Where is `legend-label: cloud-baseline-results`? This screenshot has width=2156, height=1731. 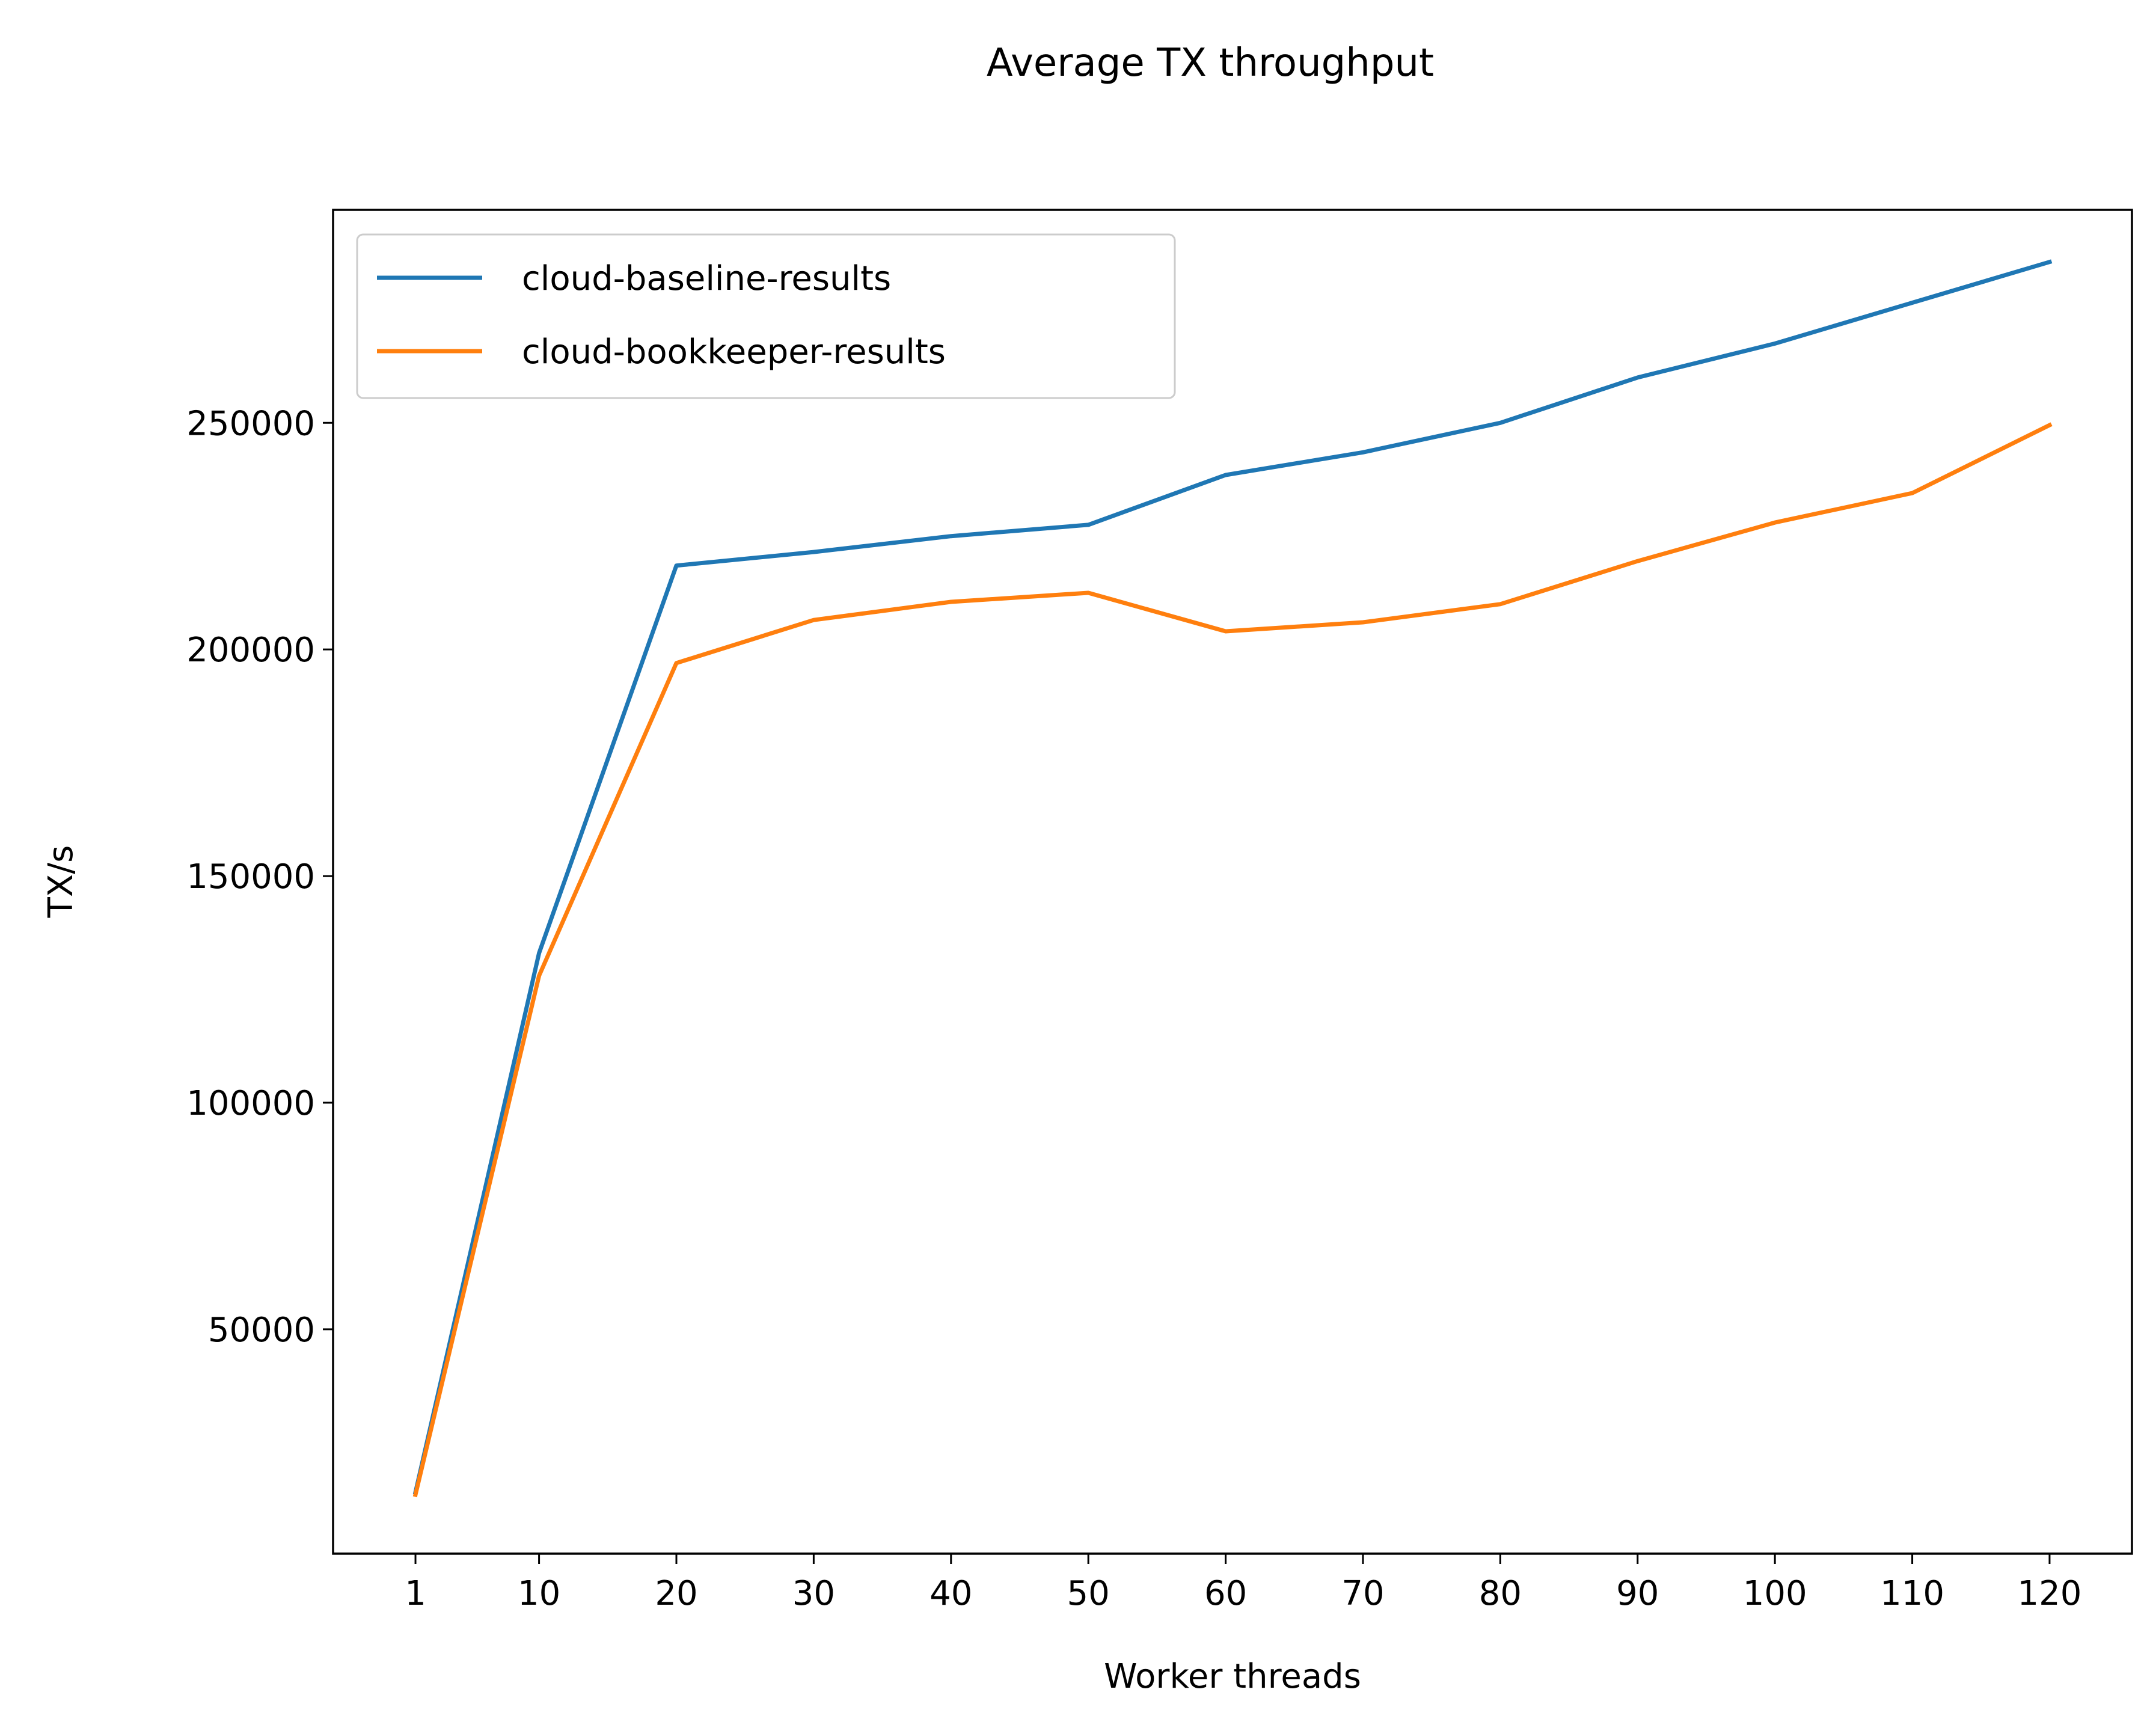 legend-label: cloud-baseline-results is located at coordinates (706, 278).